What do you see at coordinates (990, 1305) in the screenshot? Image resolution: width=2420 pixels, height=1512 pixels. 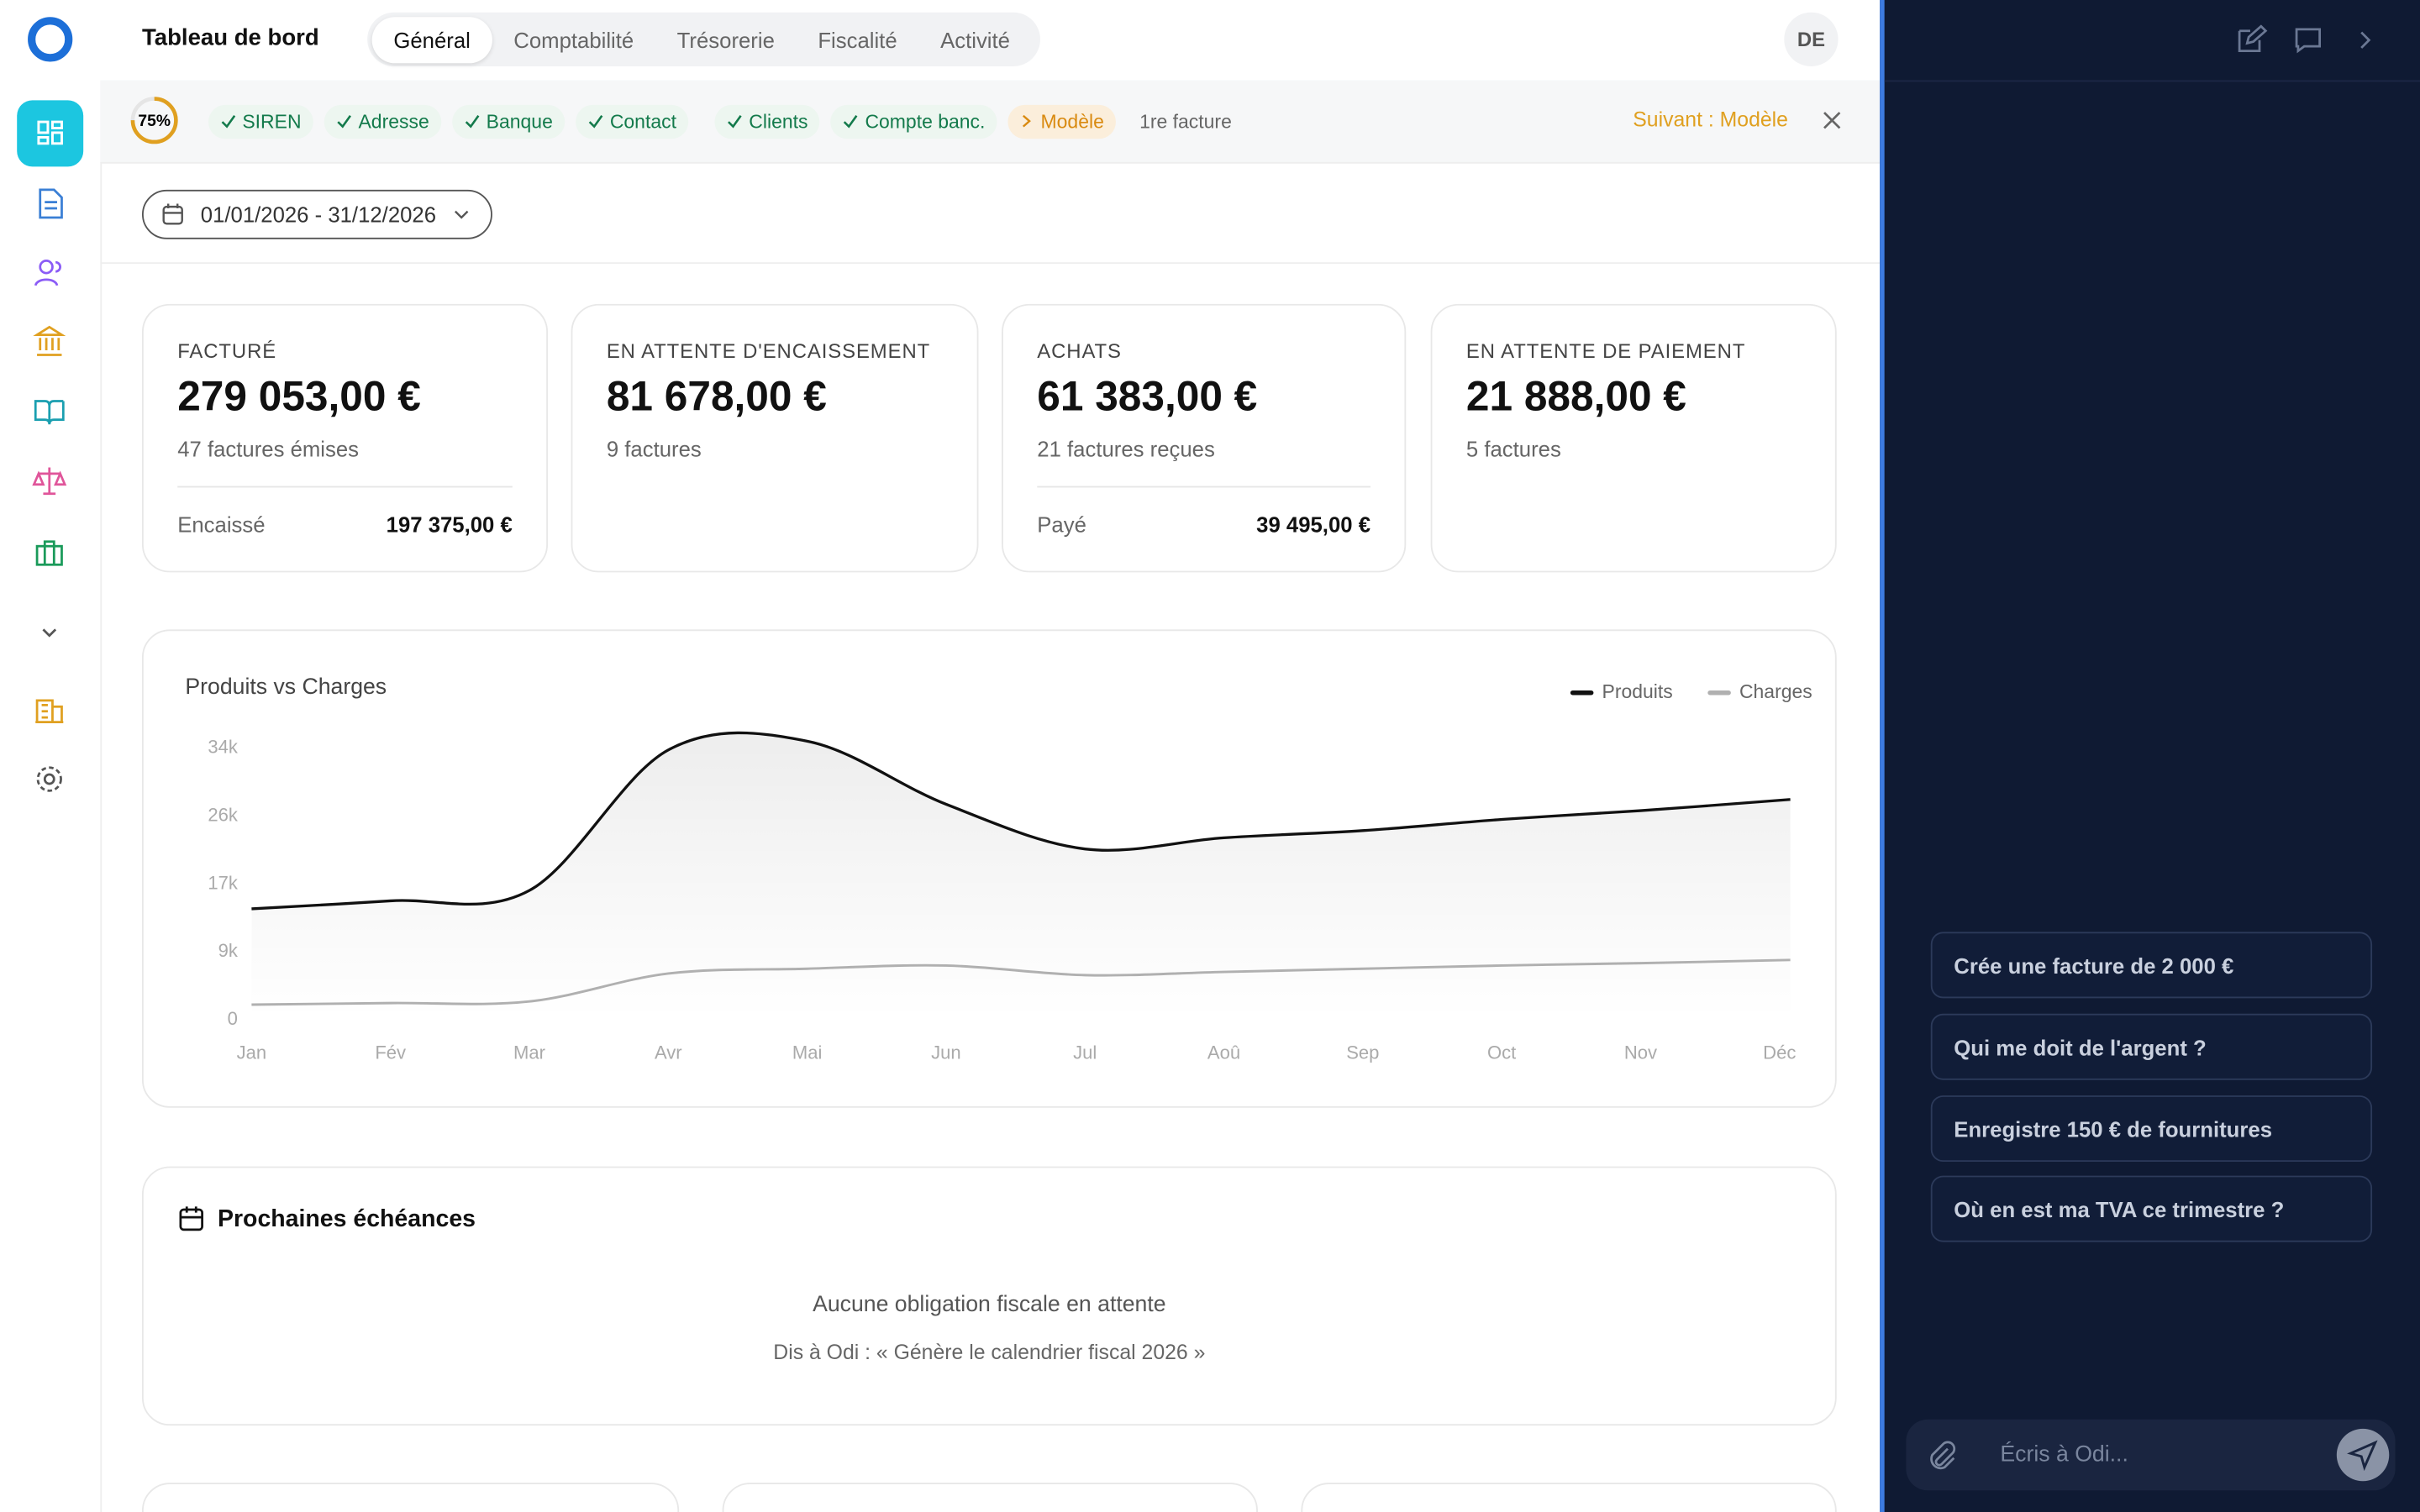 I see `empty-state: Aucune obligation fiscale en attente` at bounding box center [990, 1305].